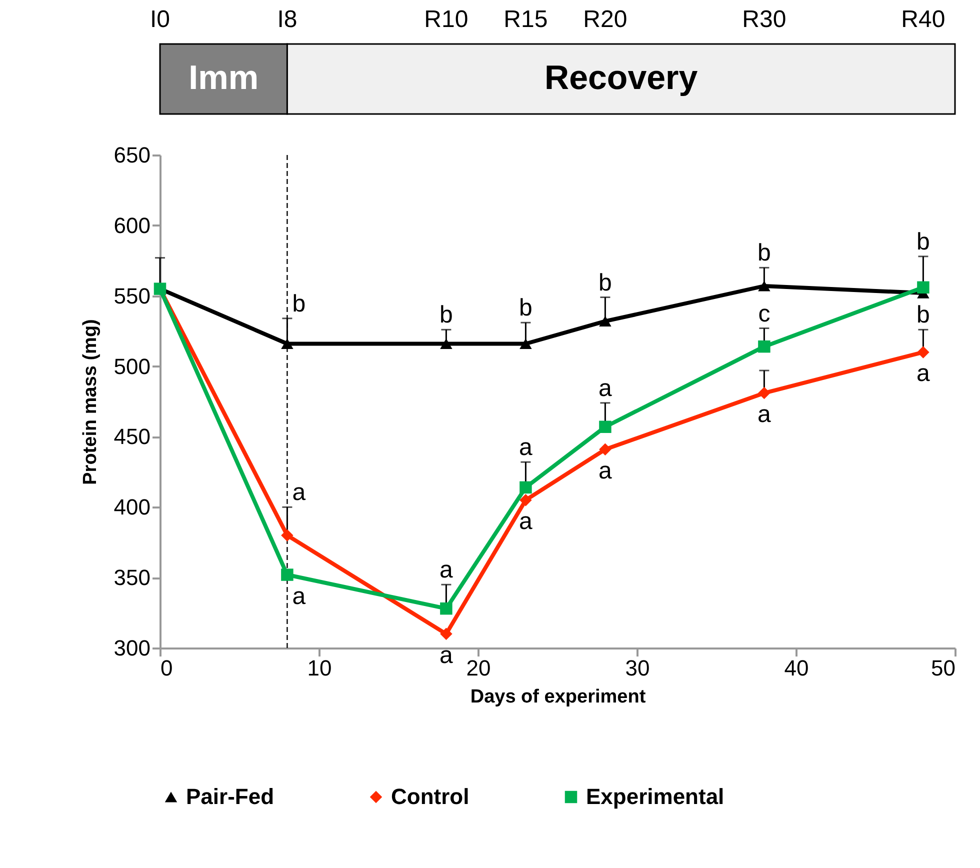 Image resolution: width=980 pixels, height=868 pixels. I want to click on series-label: Imm, so click(223, 78).